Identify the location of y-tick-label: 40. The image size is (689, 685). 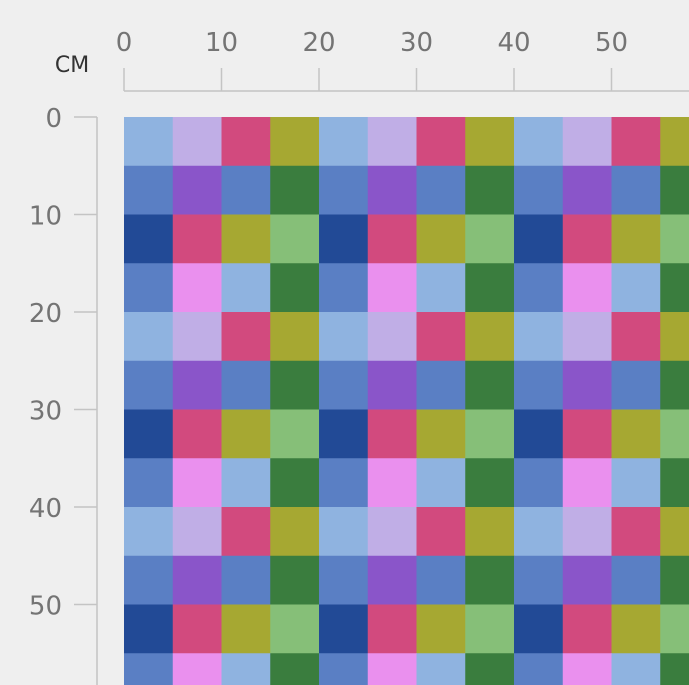
(45, 509).